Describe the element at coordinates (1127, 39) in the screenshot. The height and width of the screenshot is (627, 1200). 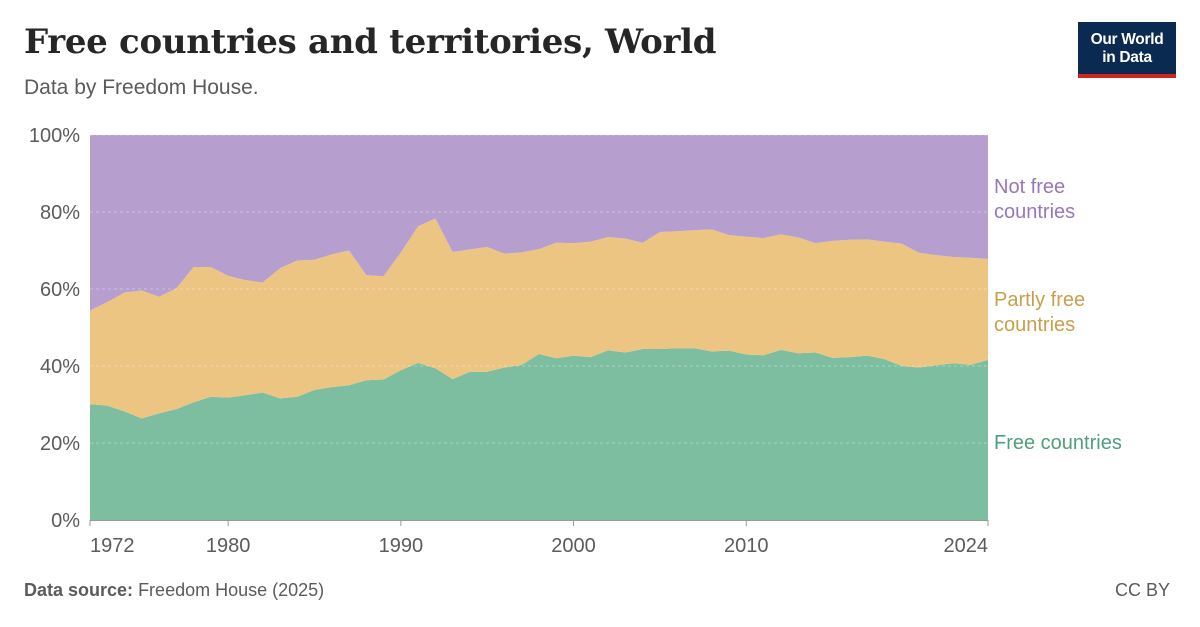
I see `logo-line-1: Our World` at that location.